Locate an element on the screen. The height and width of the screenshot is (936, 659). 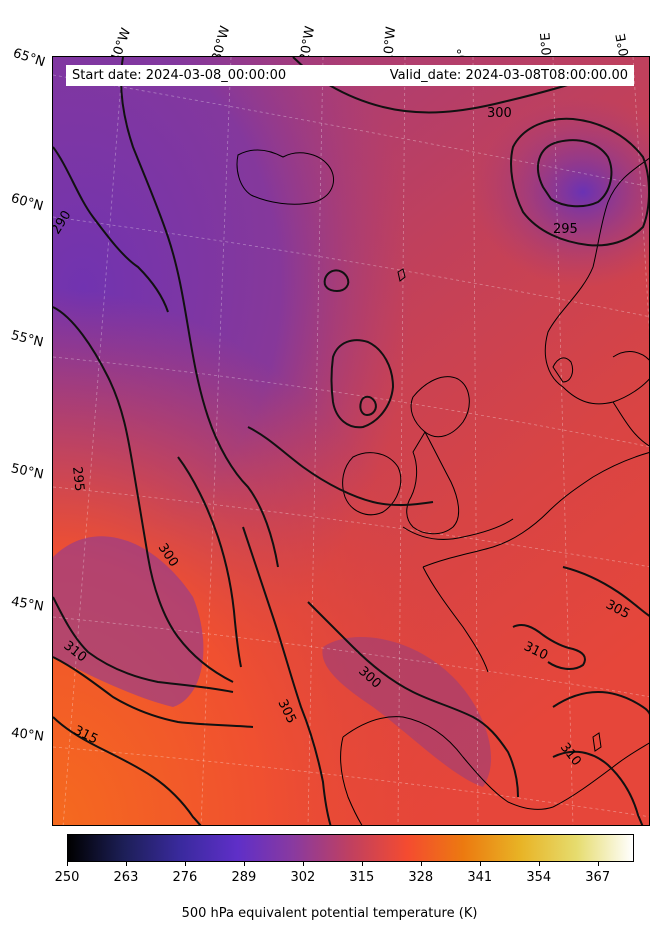
lat-label-40n: 40°N is located at coordinates (27, 735).